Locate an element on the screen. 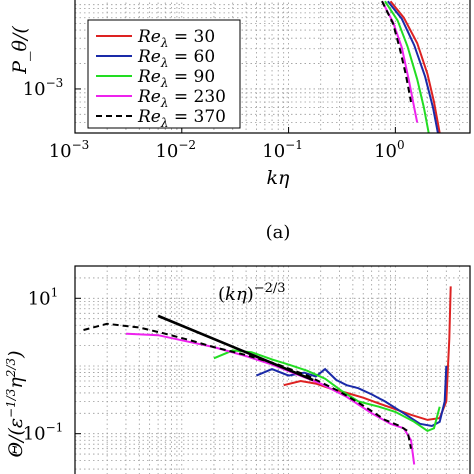 The height and width of the screenshot is (474, 474). legend-label: Reλ = 90 is located at coordinates (176, 78).